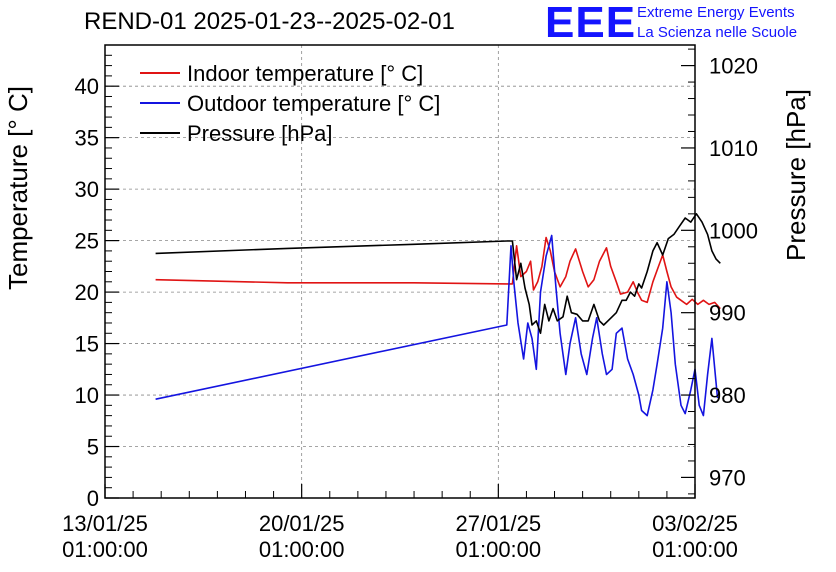 This screenshot has height=572, width=836. I want to click on y2-tick-label: 1020, so click(733, 66).